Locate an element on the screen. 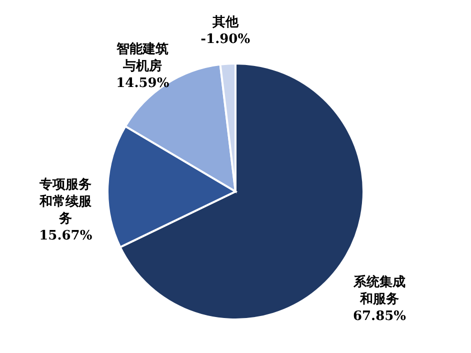  data-label: 14.59% is located at coordinates (143, 84).